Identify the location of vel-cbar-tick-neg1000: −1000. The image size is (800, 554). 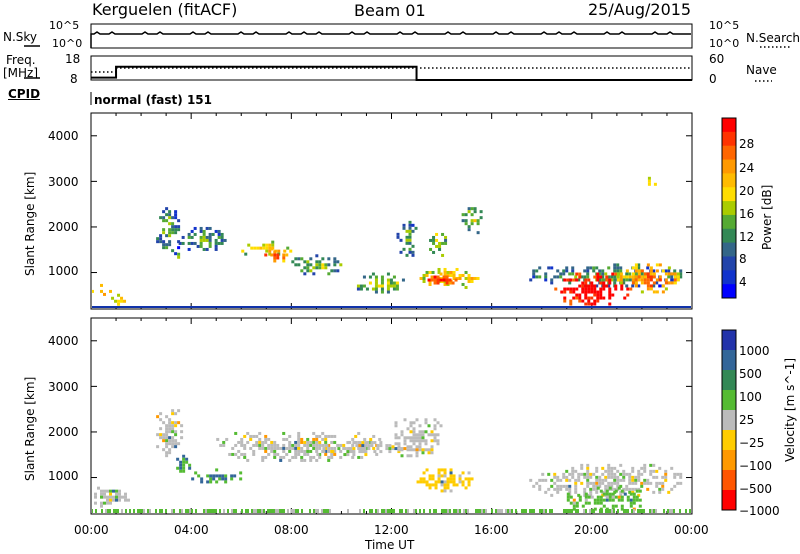
(759, 511).